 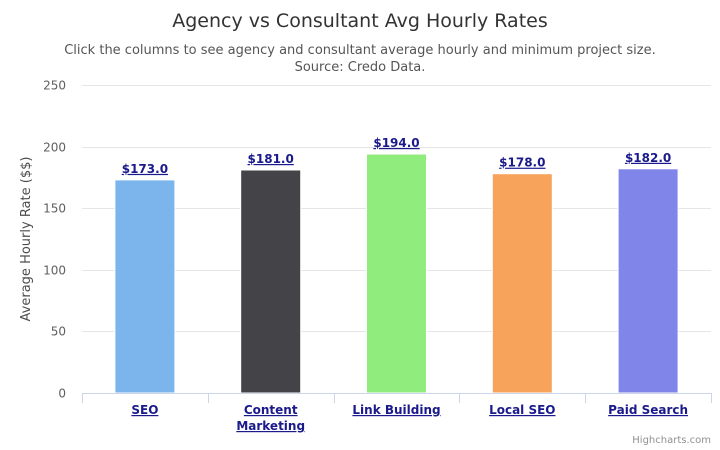 What do you see at coordinates (360, 21) in the screenshot?
I see `chart-title: Agency vs Consultant Avg Hourly Rates` at bounding box center [360, 21].